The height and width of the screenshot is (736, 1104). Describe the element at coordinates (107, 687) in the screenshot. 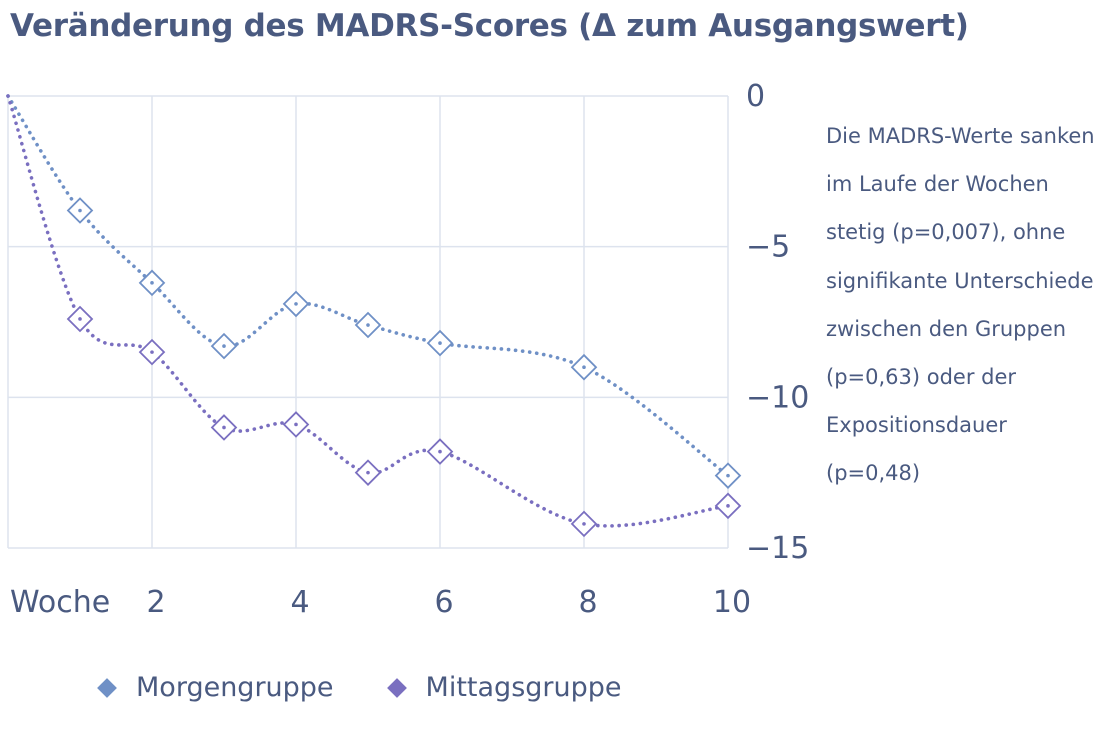

I see `legend-marker-morgengruppe` at that location.